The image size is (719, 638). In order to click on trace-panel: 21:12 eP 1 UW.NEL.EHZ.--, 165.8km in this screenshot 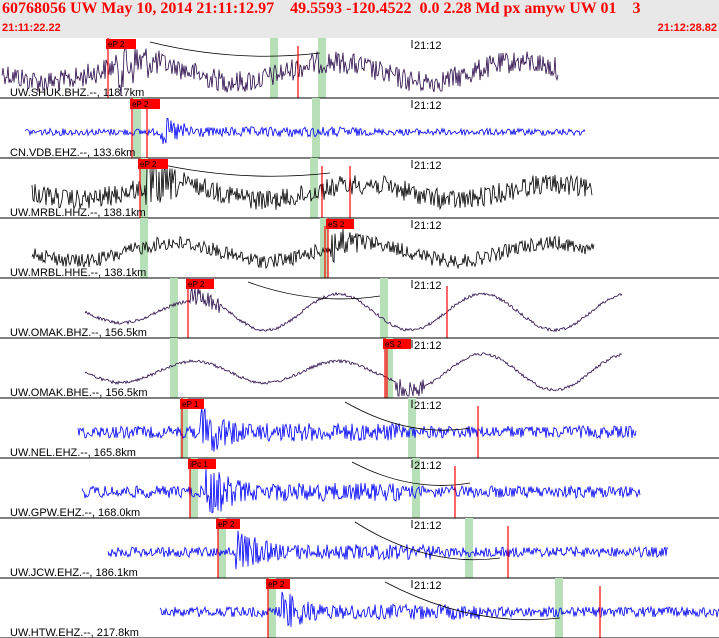, I will do `click(359, 428)`.